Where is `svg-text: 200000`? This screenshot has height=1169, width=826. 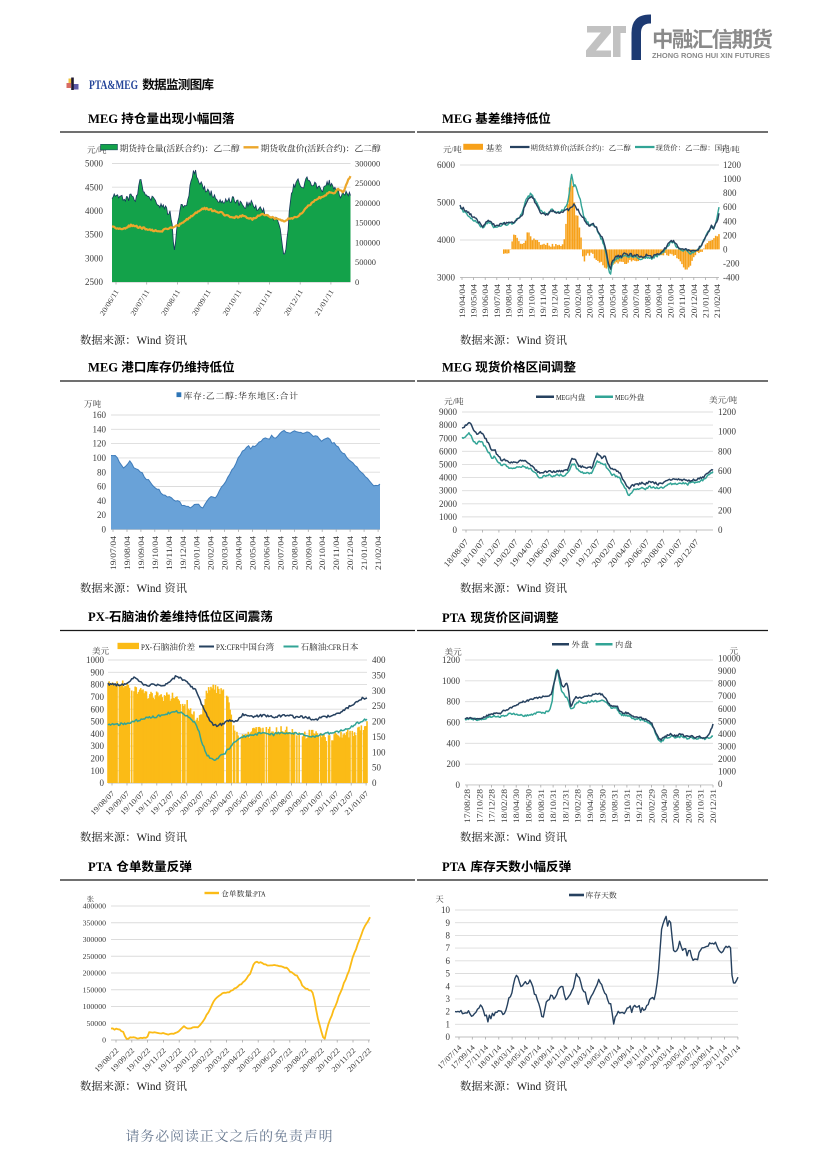
svg-text: 200000 is located at coordinates (94, 973).